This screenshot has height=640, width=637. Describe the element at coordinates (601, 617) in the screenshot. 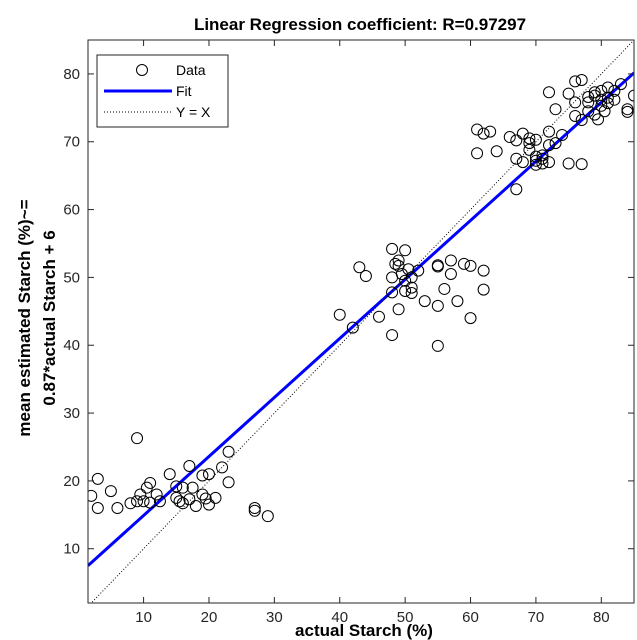

I see `x-tick-label: 80` at that location.